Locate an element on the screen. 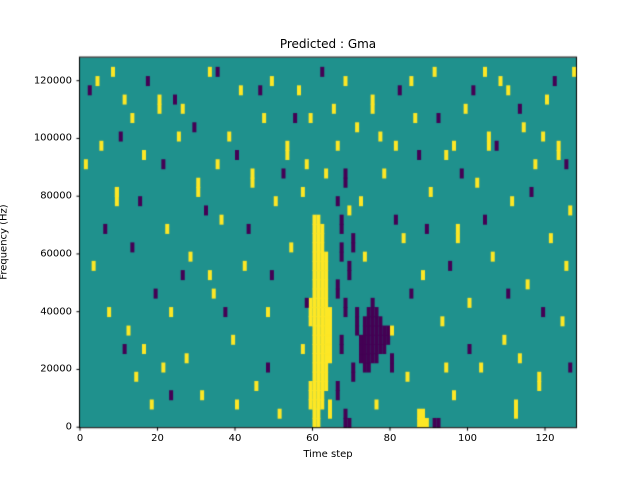 Image resolution: width=640 pixels, height=480 pixels. x-tick-label: 100 is located at coordinates (467, 439).